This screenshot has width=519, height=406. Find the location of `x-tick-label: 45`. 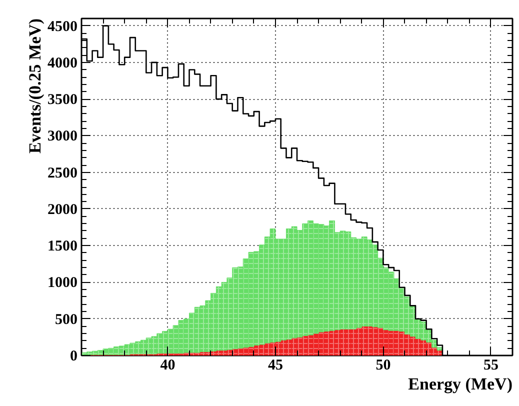

x-tick-label: 45 is located at coordinates (275, 366).